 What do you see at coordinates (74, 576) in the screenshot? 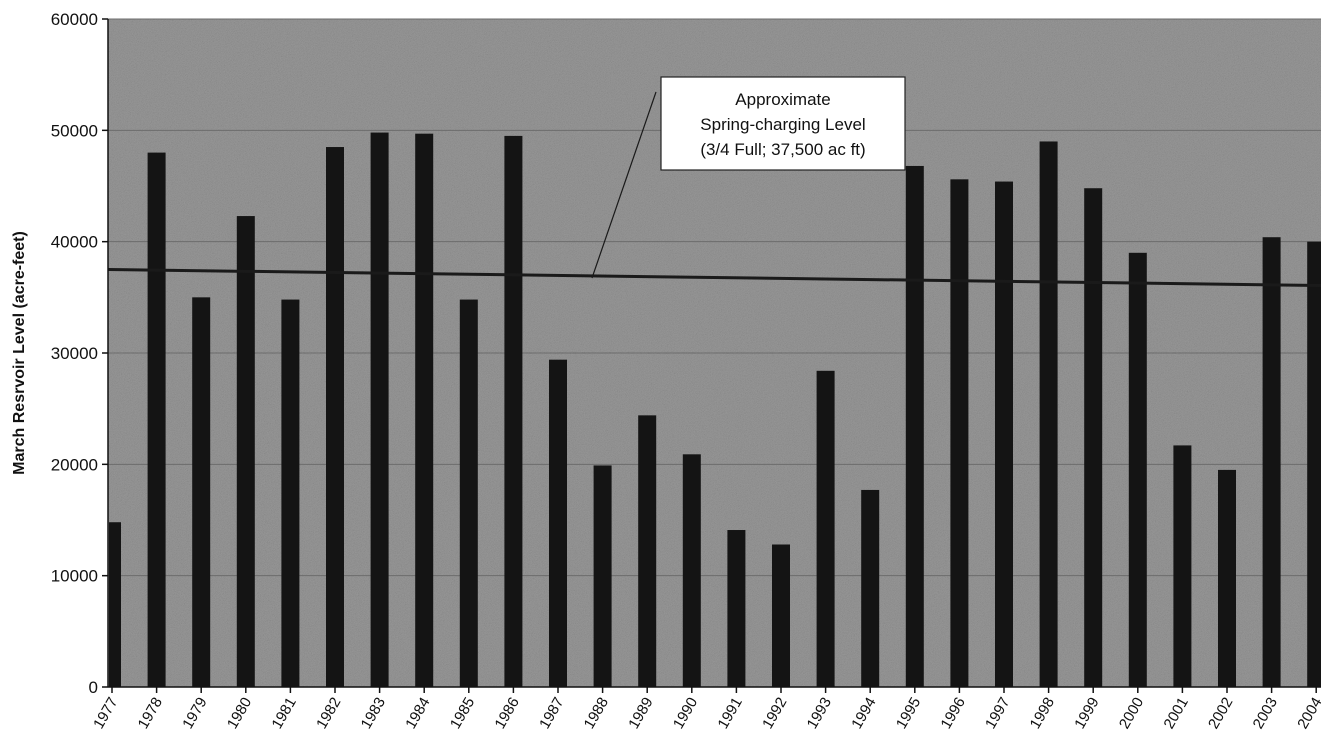
I see `y-tick-label: 10000` at bounding box center [74, 576].